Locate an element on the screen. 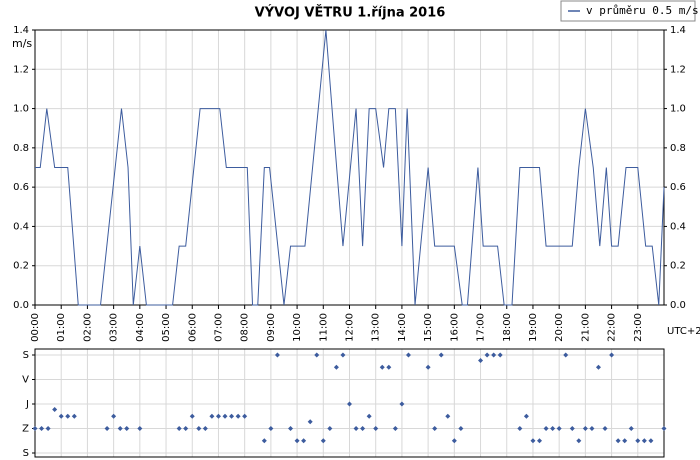 Image resolution: width=700 pixels, height=460 pixels. x-tick-label: 04:00 is located at coordinates (140, 327).